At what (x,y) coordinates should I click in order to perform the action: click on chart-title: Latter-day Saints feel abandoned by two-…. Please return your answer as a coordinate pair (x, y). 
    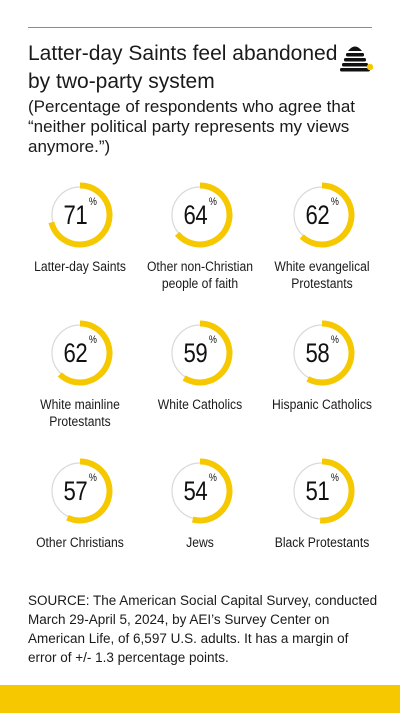
    Looking at the image, I should click on (183, 67).